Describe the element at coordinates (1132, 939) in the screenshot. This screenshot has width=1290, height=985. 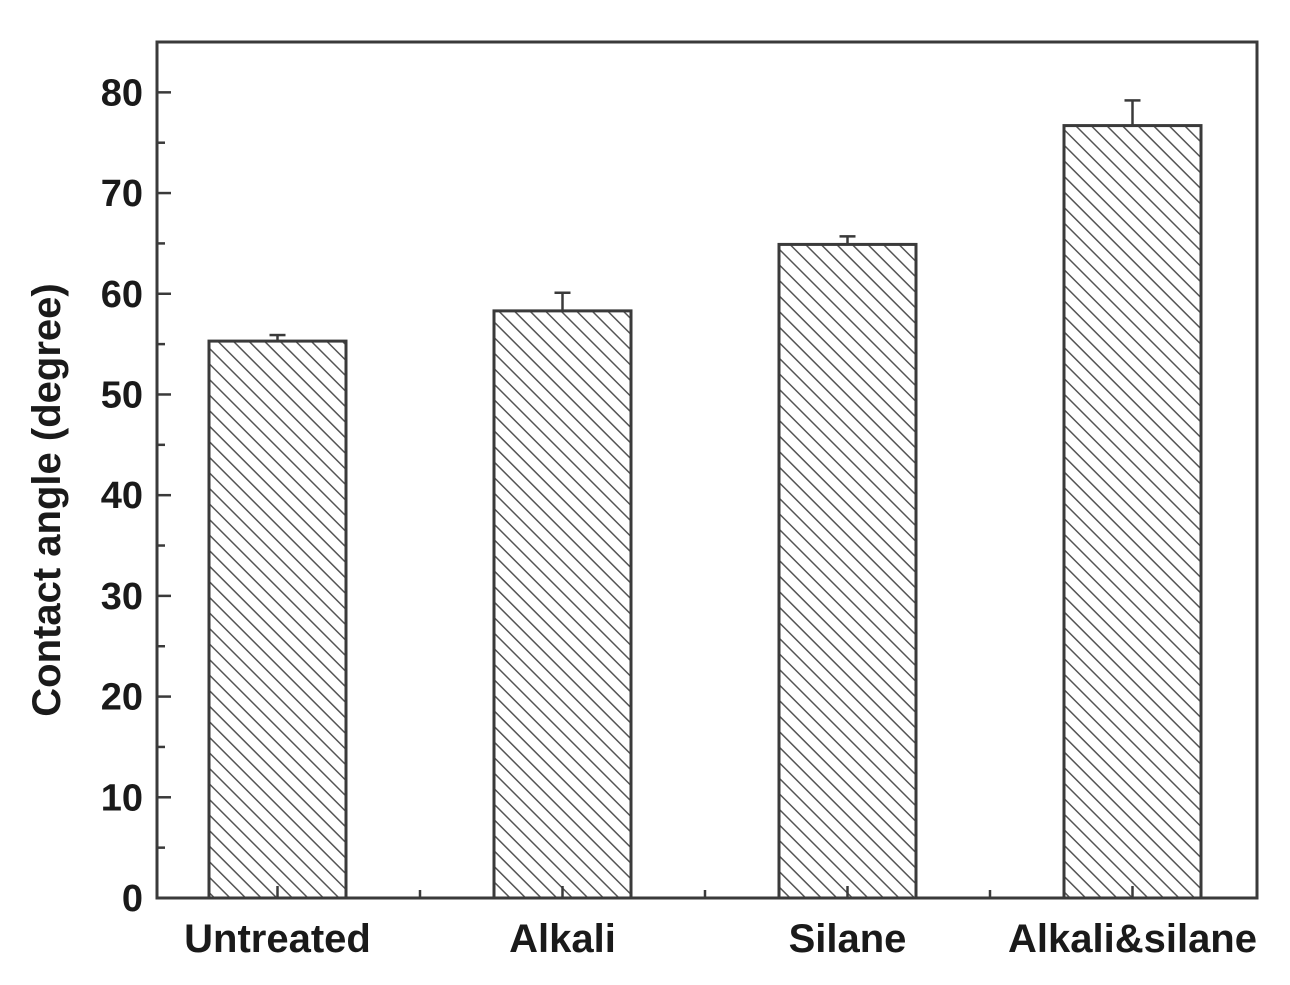
I see `x-tick-label: Alkali&silane` at that location.